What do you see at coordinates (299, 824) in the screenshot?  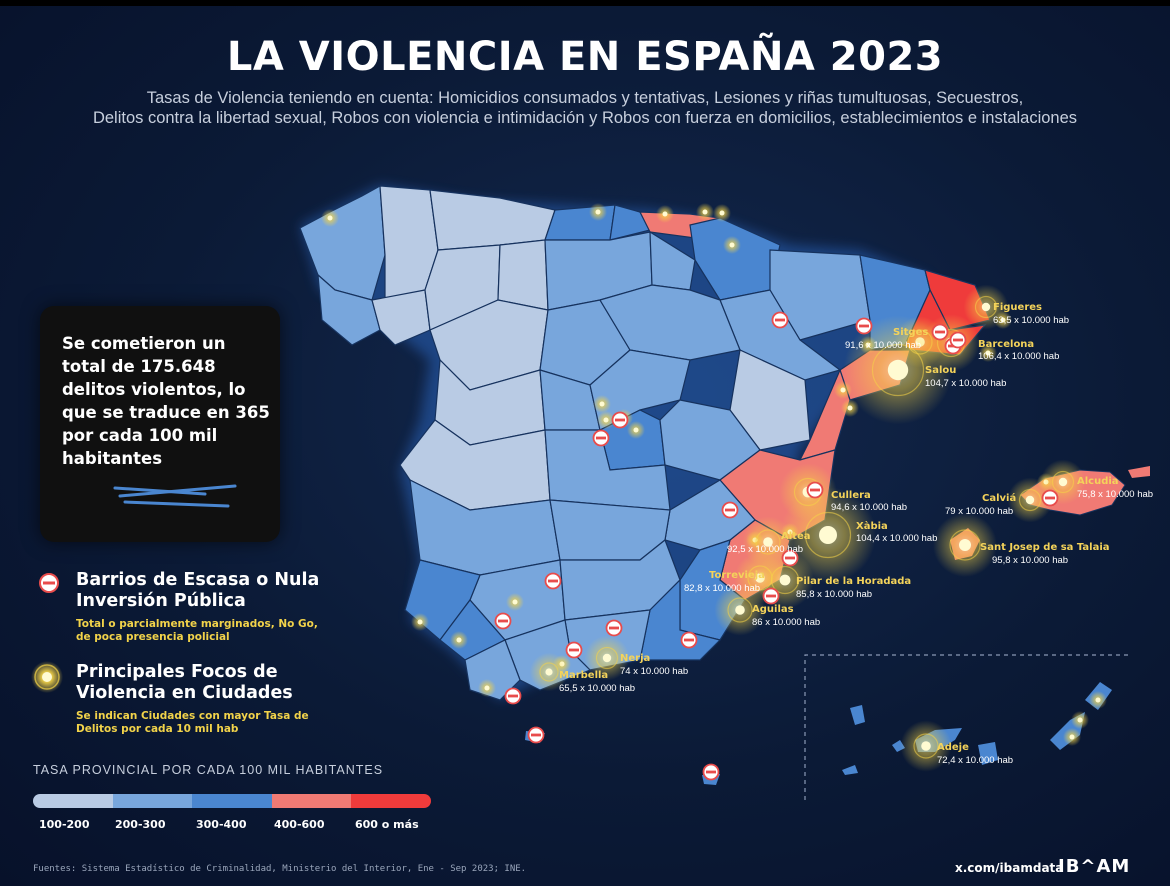 I see `scale-label-4: 400-600` at bounding box center [299, 824].